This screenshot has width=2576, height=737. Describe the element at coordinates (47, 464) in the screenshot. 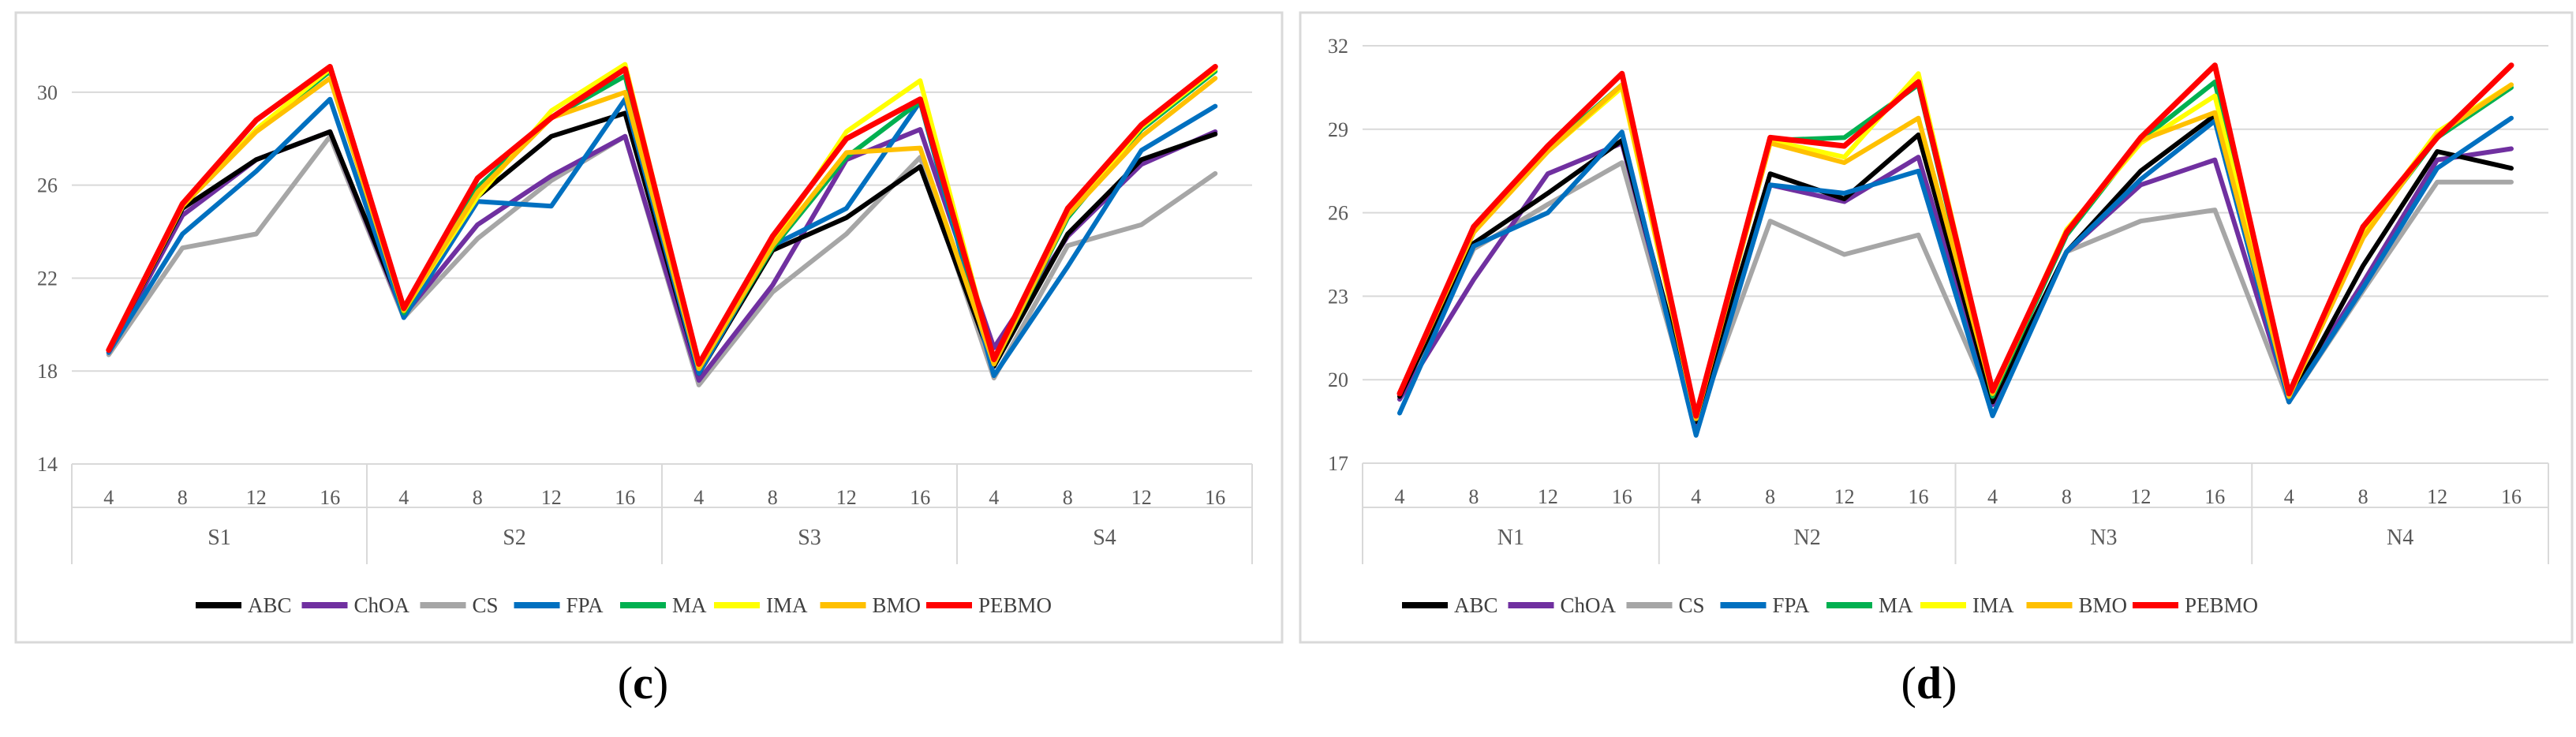

I see `y-tick-label: 14` at that location.